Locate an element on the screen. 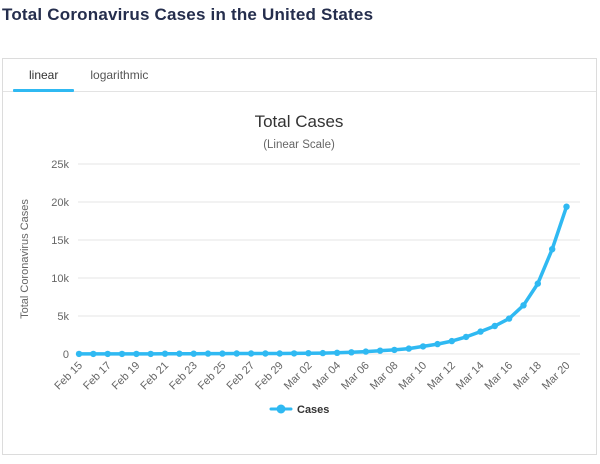 This screenshot has height=464, width=600. svg-text: 0 is located at coordinates (66, 355).